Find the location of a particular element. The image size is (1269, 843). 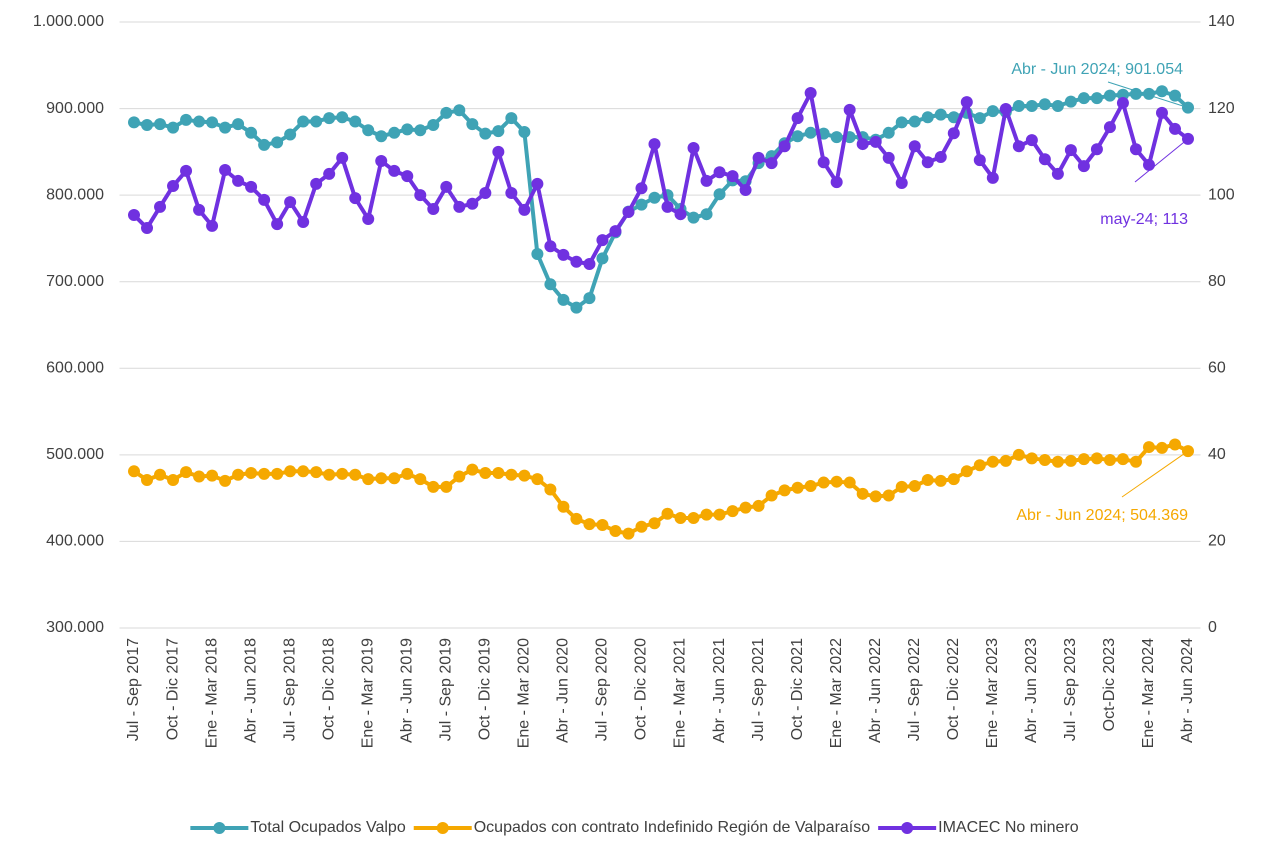

x-tick-label: Abr - Jun 2019 is located at coordinates (406, 690).